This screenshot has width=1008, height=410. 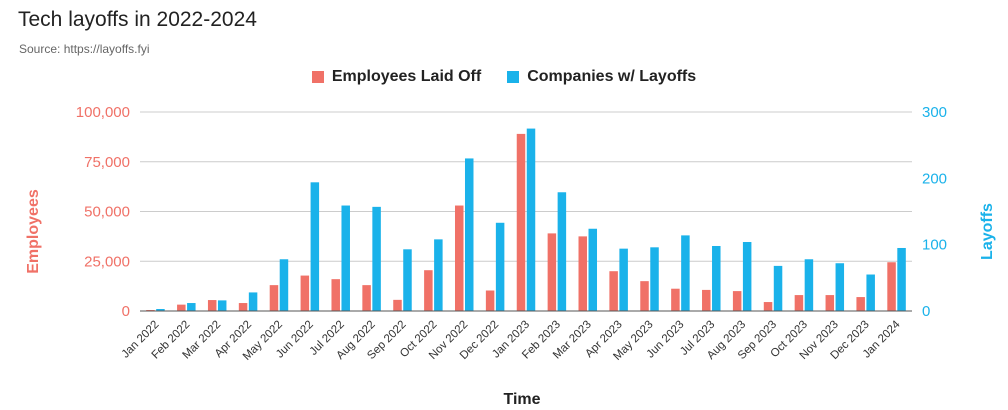 I want to click on legend-item-companies: Companies w/ Layoffs, so click(x=601, y=77).